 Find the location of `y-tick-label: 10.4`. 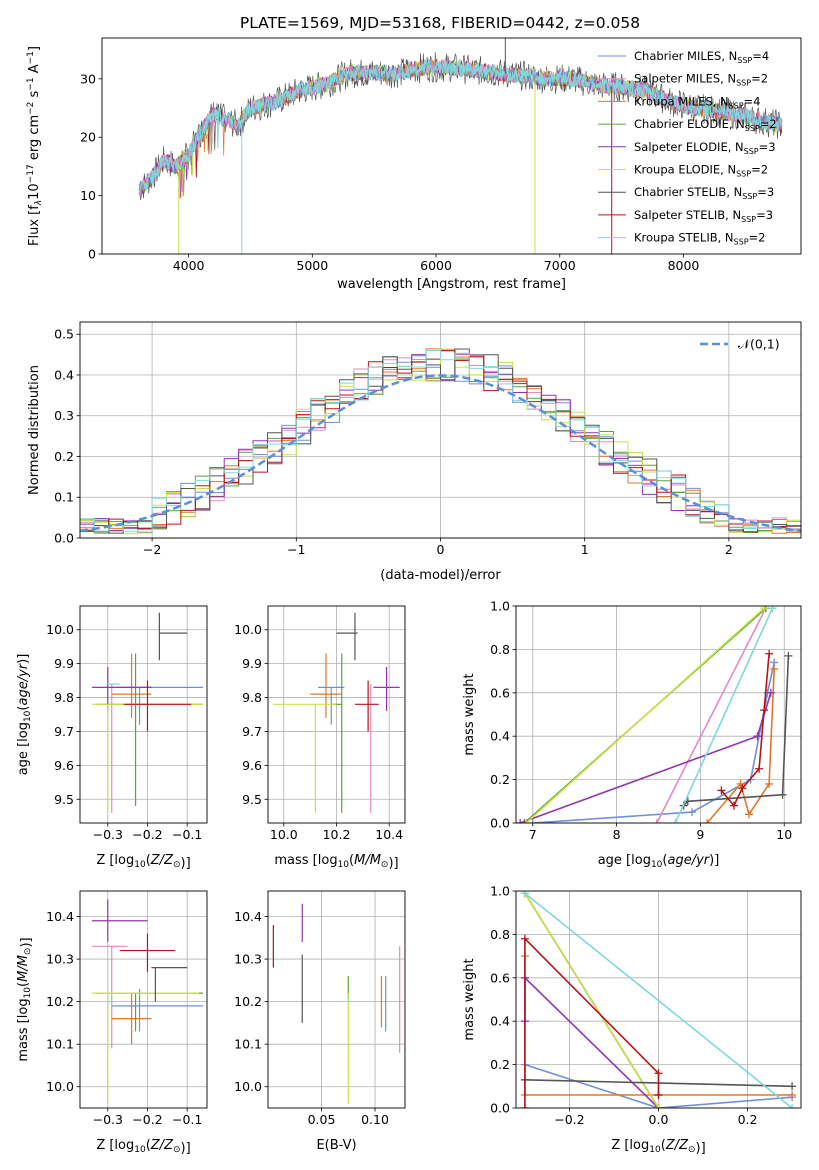

y-tick-label: 10.4 is located at coordinates (60, 916).